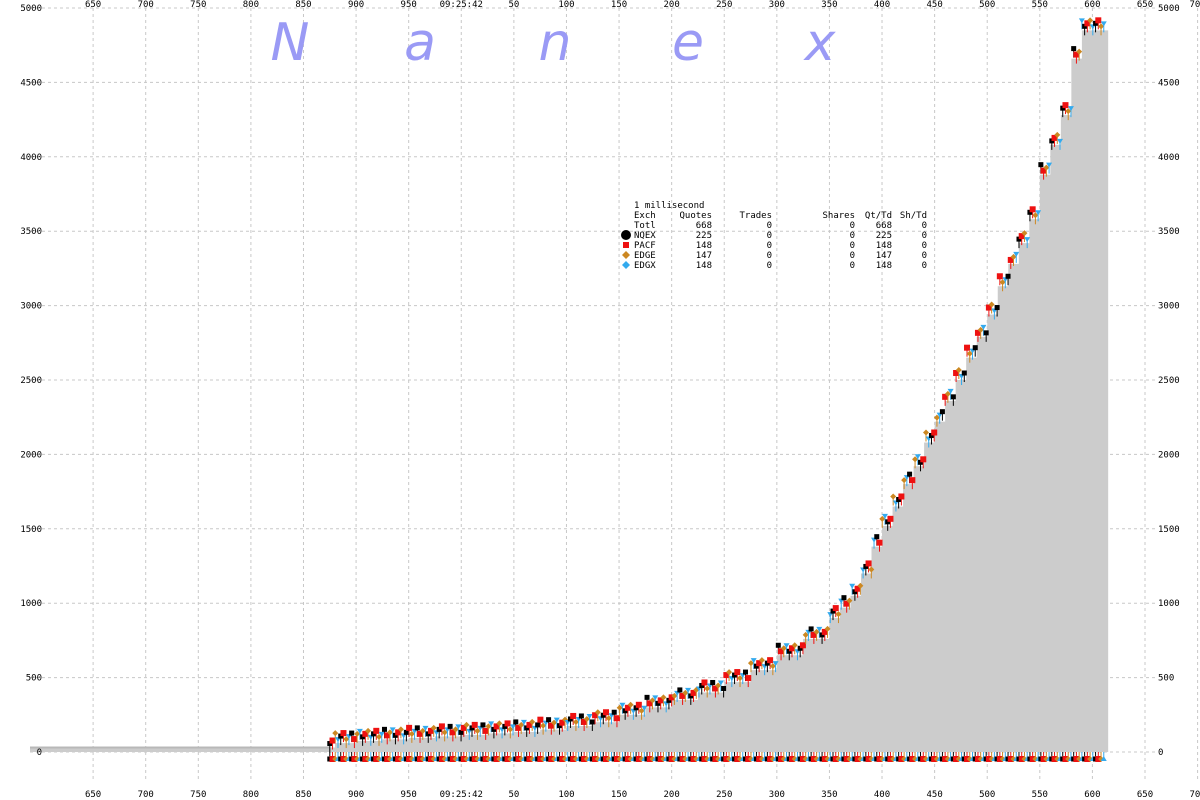  Describe the element at coordinates (913, 216) in the screenshot. I see `legend-header: Sh/Td` at that location.